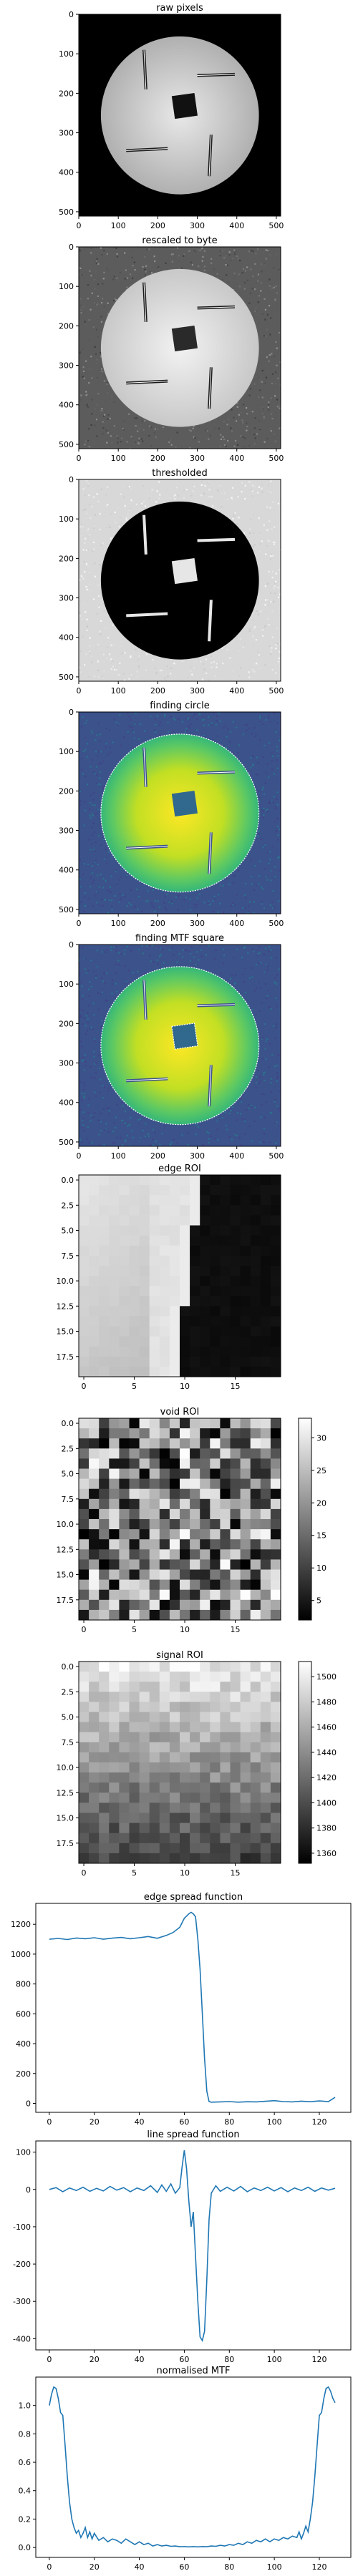 This screenshot has width=358, height=2576. What do you see at coordinates (179, 938) in the screenshot?
I see `chart-title: finding MTF square` at bounding box center [179, 938].